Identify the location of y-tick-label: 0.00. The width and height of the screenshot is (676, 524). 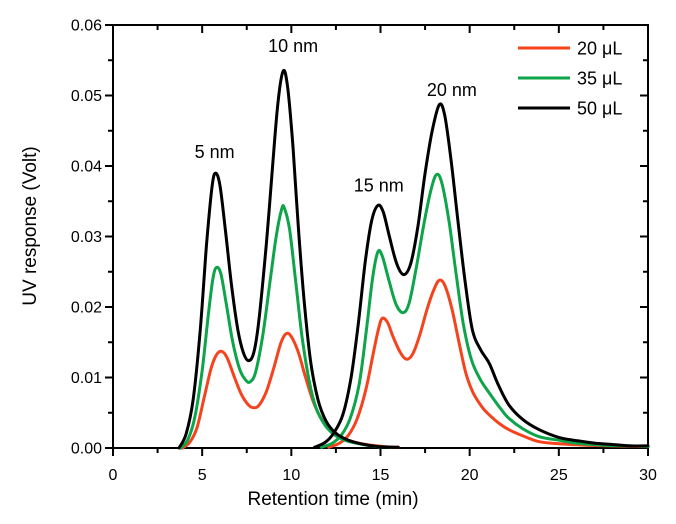
(86, 449).